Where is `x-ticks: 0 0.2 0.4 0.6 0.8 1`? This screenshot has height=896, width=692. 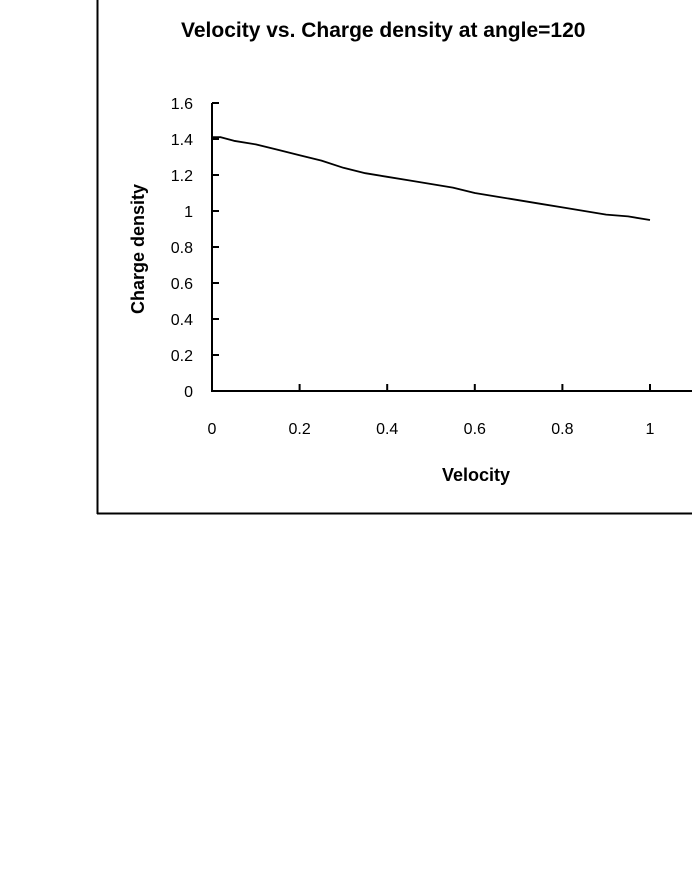
x-ticks: 0 0.2 0.4 0.6 0.8 1 is located at coordinates (431, 411).